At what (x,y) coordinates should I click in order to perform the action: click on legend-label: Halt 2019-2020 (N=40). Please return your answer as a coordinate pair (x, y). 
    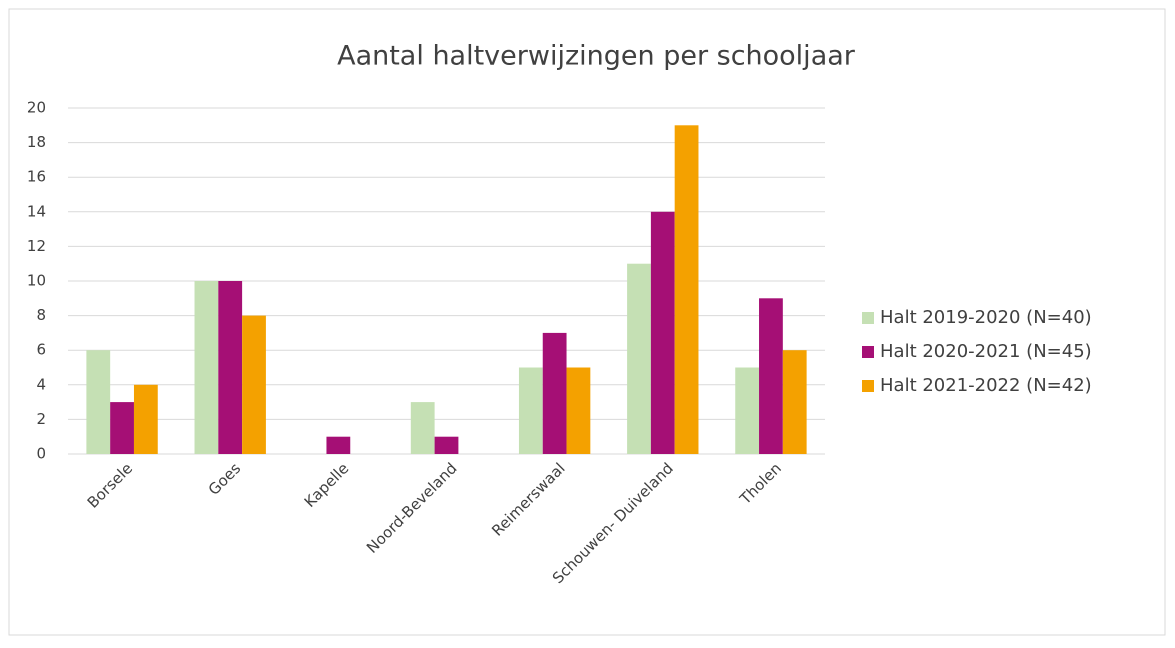
    Looking at the image, I should click on (986, 317).